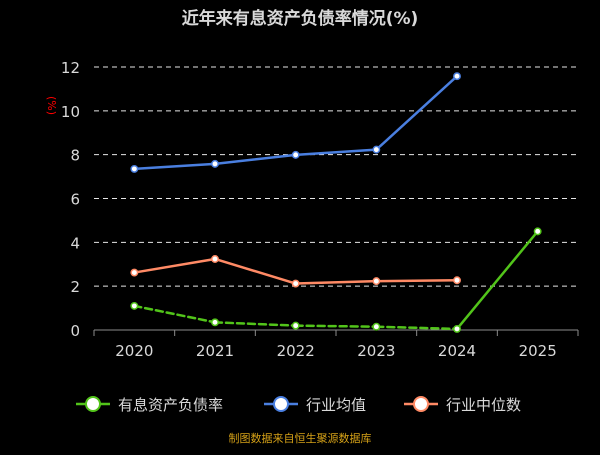  I want to click on y-tick-label: 10, so click(70, 112).